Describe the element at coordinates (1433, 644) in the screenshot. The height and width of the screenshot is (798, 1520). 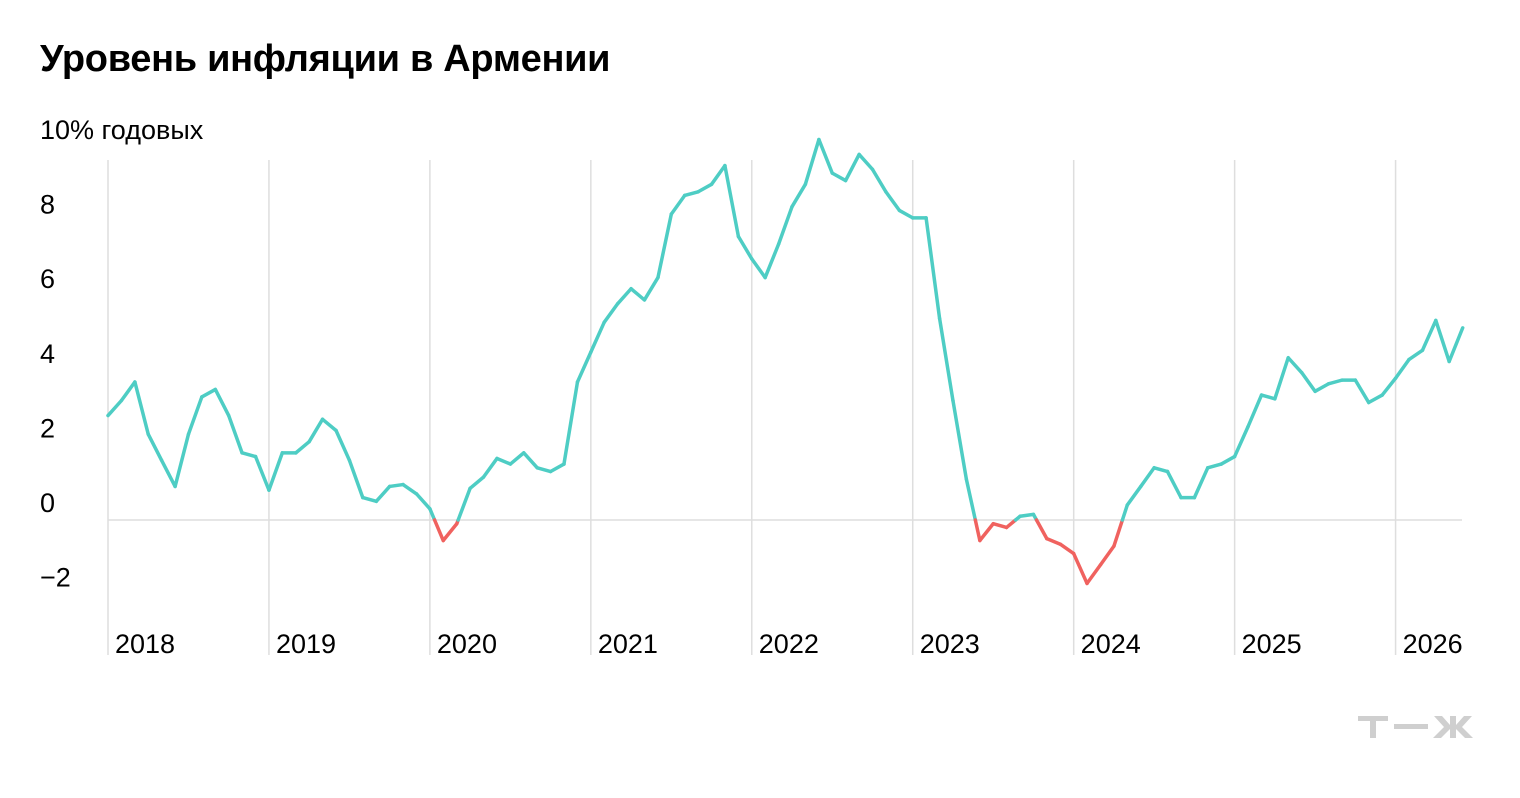
I see `x-tick-label: 2026` at that location.